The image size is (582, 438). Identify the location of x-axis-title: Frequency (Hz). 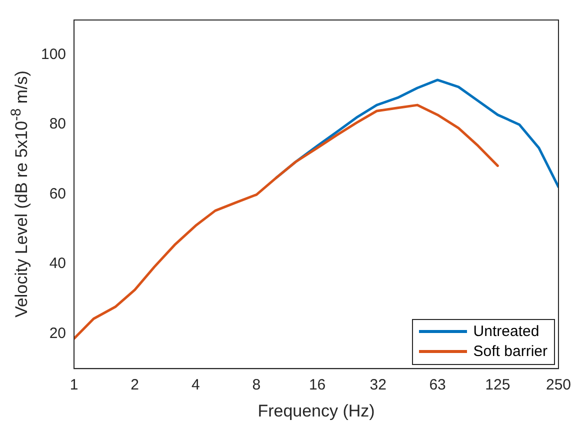
(316, 410).